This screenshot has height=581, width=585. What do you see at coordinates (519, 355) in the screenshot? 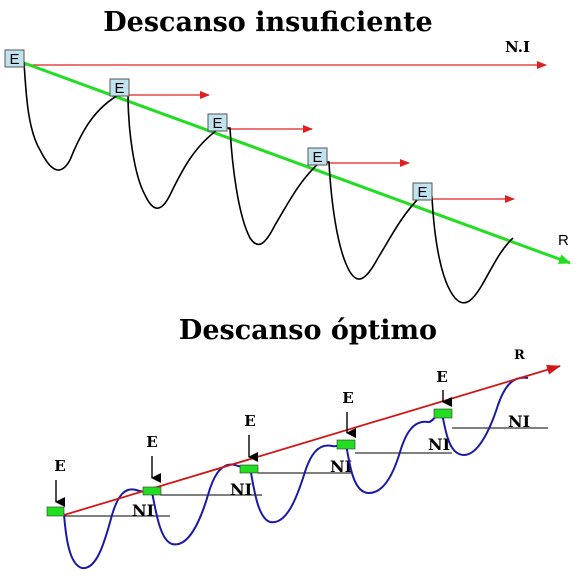
I see `bottom-trend-label: R` at bounding box center [519, 355].